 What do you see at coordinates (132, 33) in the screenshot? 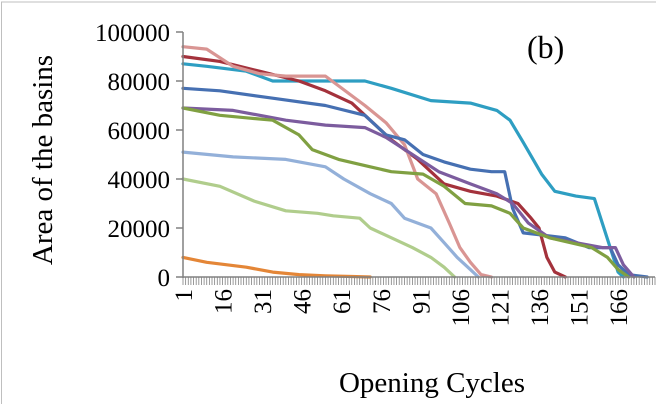
I see `y-tick-label-5: 100000` at bounding box center [132, 33].